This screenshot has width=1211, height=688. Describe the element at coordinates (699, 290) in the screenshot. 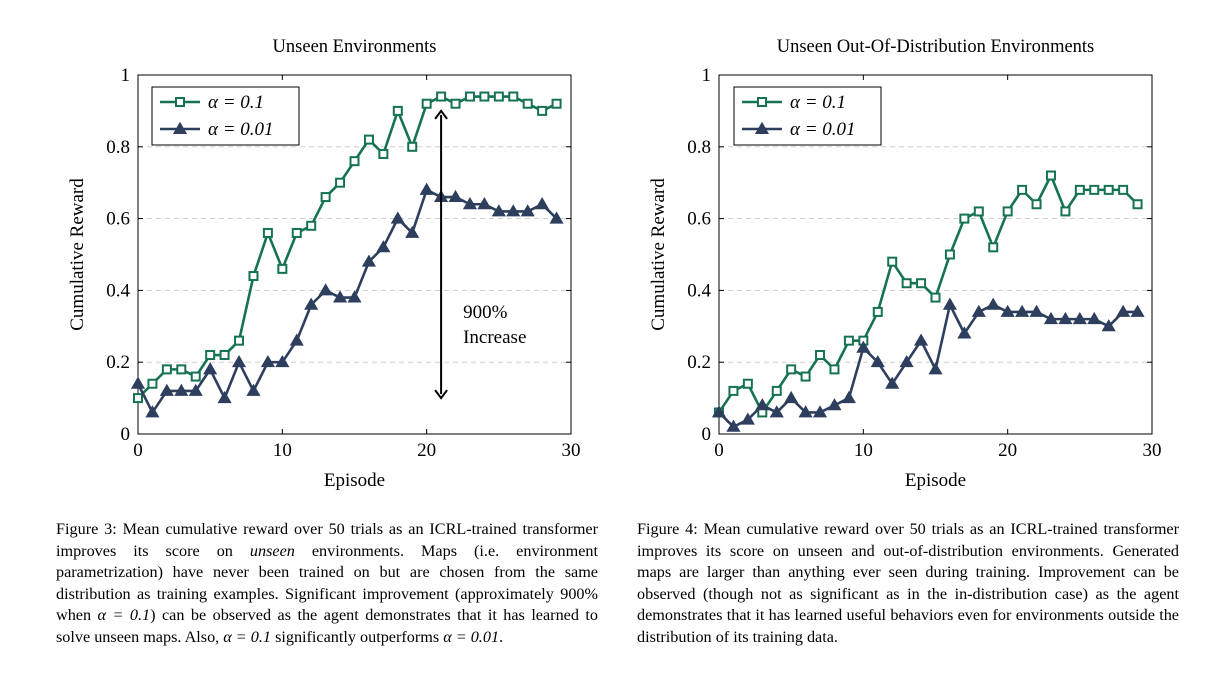

I see `y-tick-label: 0.4` at that location.